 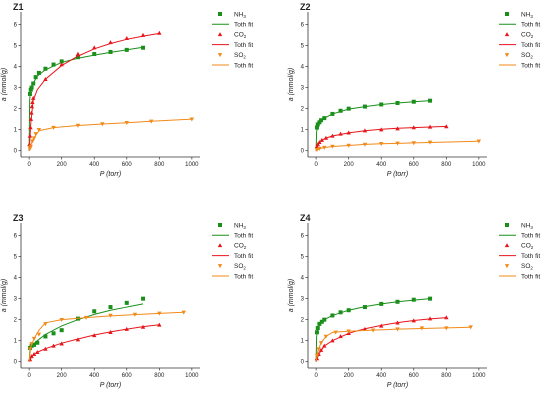 What do you see at coordinates (111, 174) in the screenshot?
I see `x-axis-title: P (torr)` at bounding box center [111, 174].